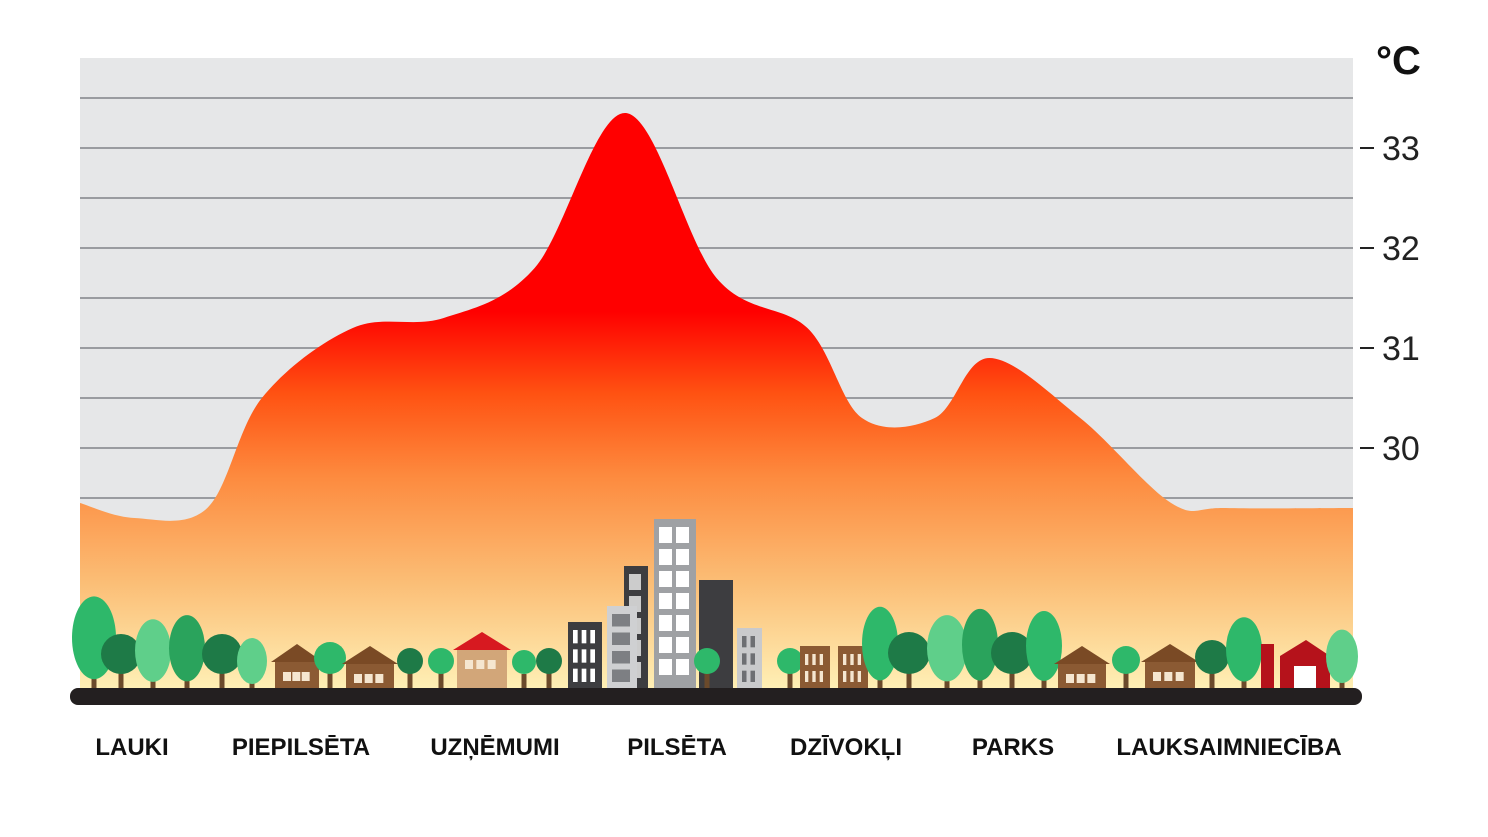  What do you see at coordinates (716, 696) in the screenshot?
I see `ground-line` at bounding box center [716, 696].